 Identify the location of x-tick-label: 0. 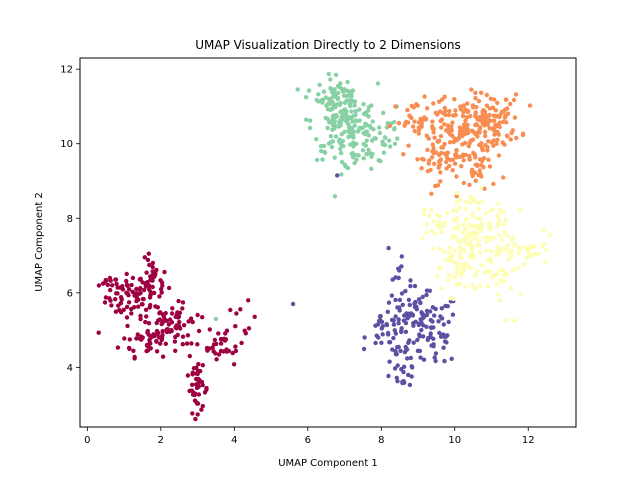
(87, 440).